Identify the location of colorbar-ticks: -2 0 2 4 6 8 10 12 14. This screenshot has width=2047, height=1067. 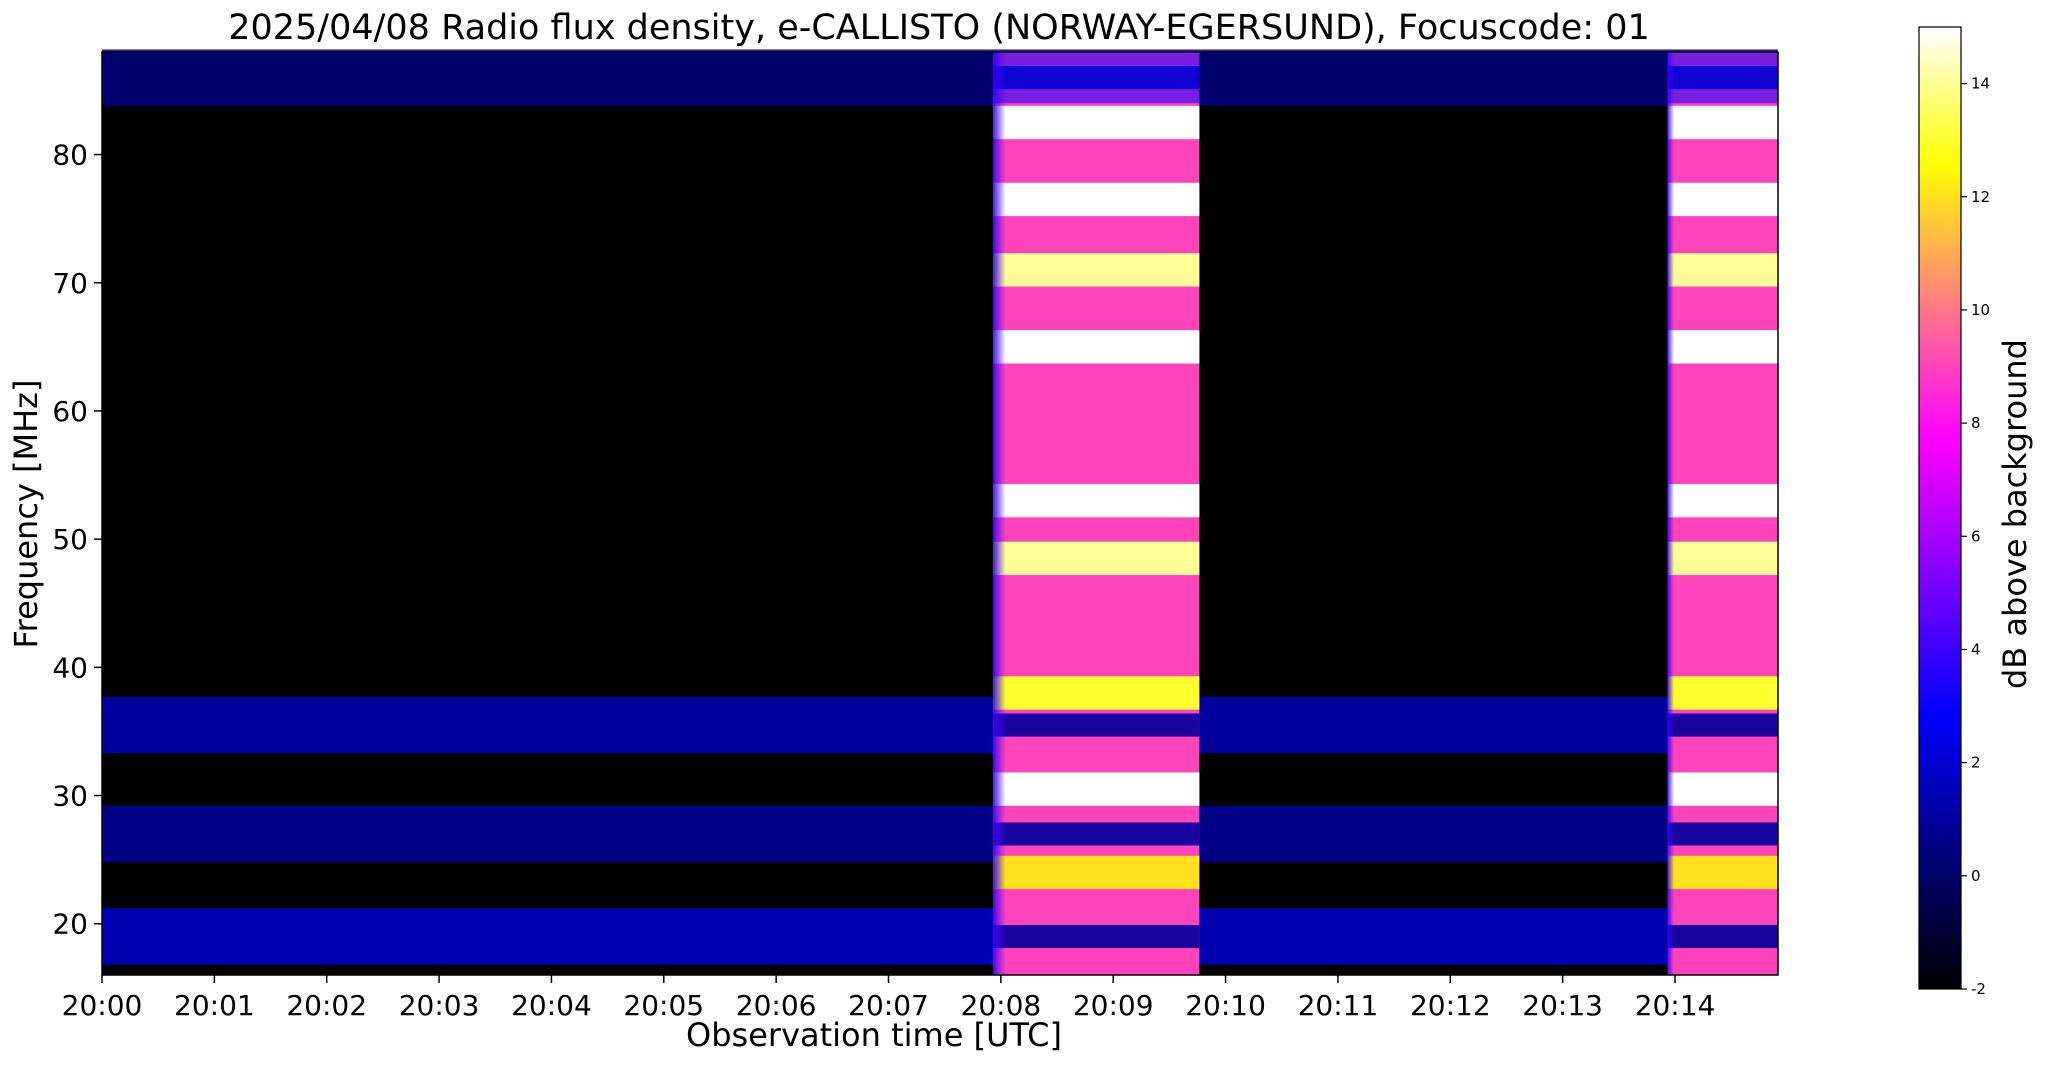
(1975, 536).